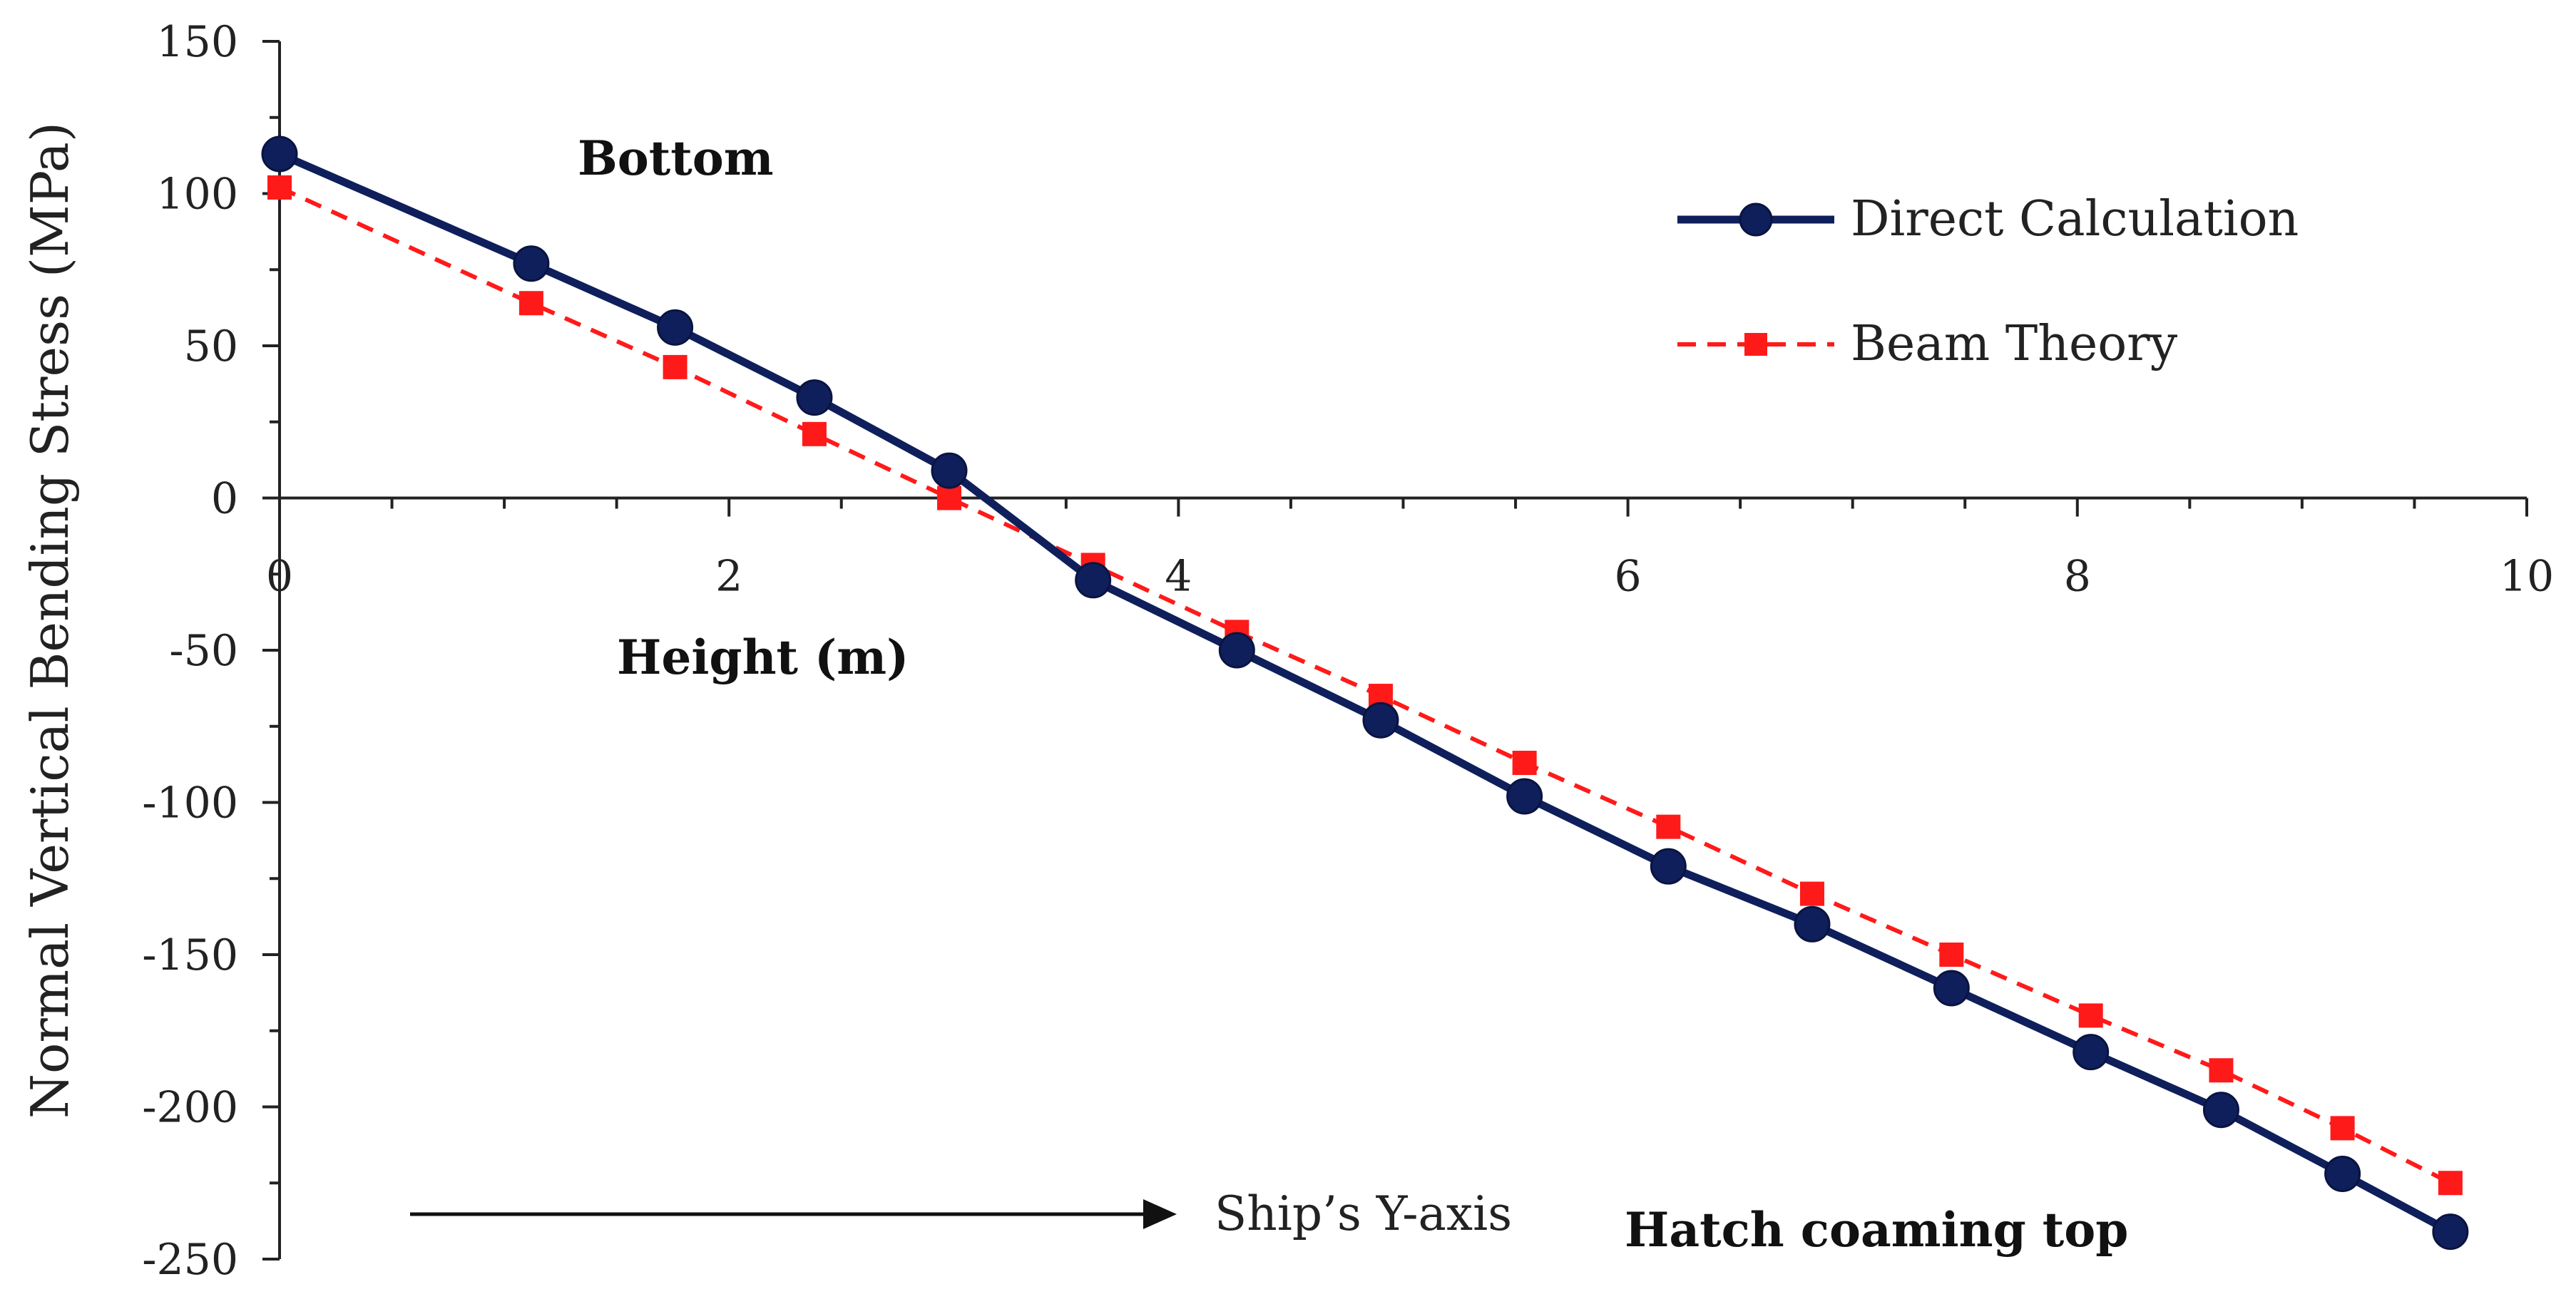  Describe the element at coordinates (1363, 1213) in the screenshot. I see `annotation-ship-axis: Ship’s Y-axis` at that location.